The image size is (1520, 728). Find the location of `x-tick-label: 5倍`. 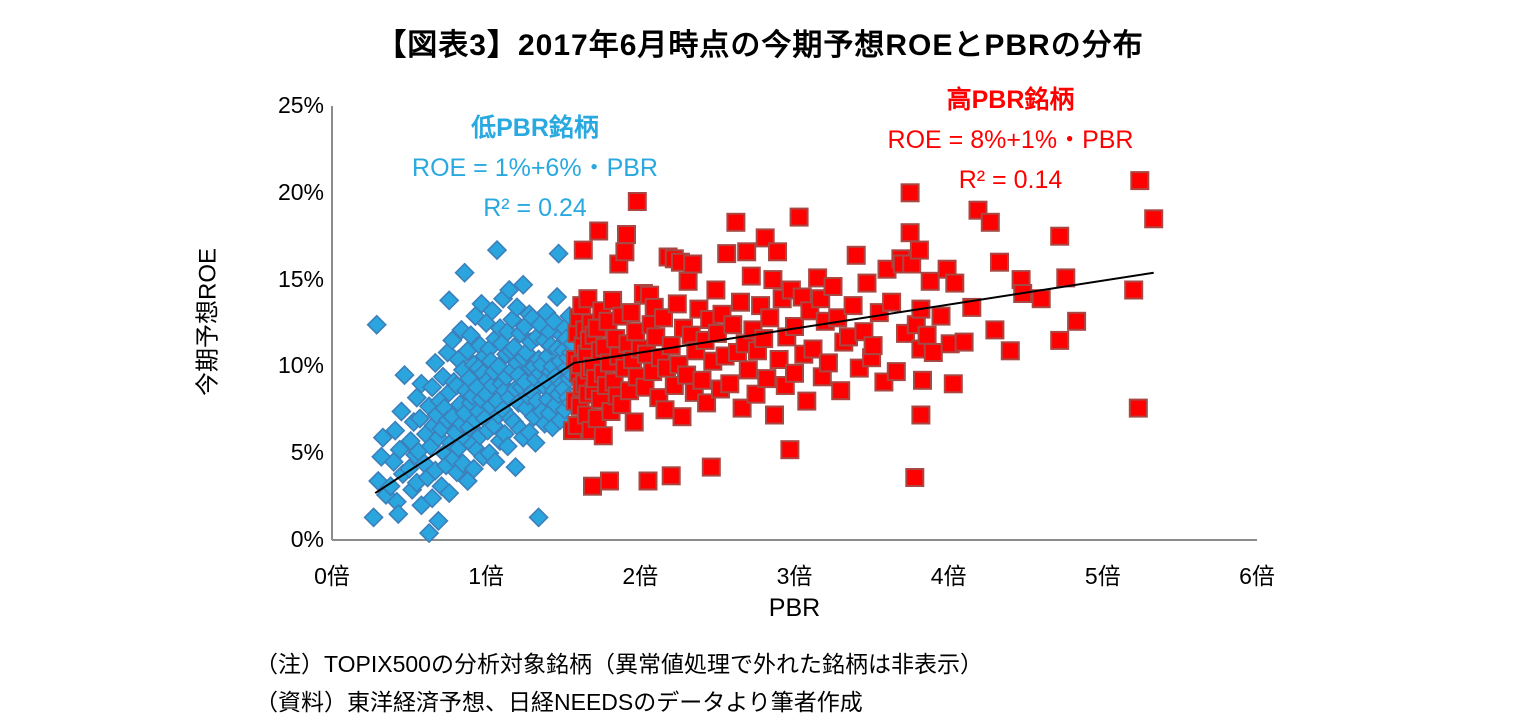

x-tick-label: 5倍 is located at coordinates (1102, 576).